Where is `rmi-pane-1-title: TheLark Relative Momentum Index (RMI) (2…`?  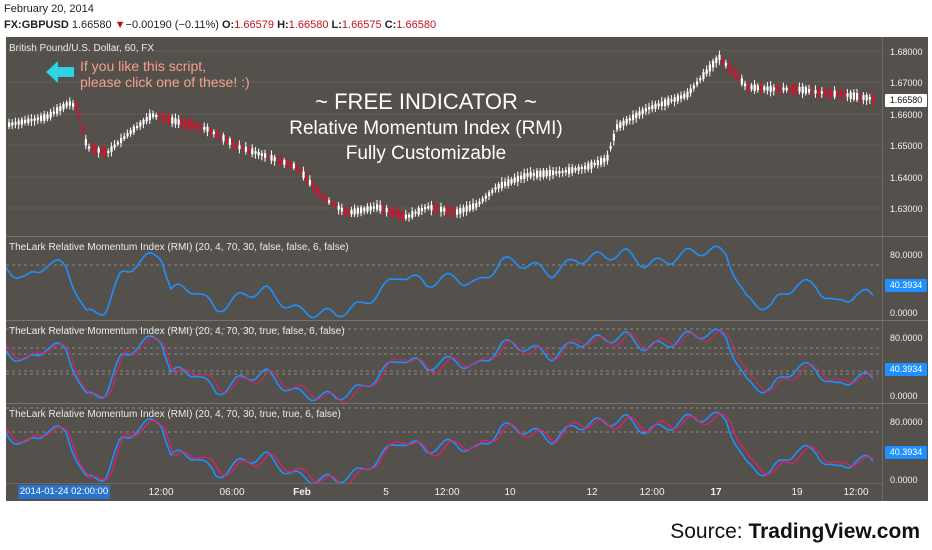
rmi-pane-1-title: TheLark Relative Momentum Index (RMI) (2… is located at coordinates (179, 247).